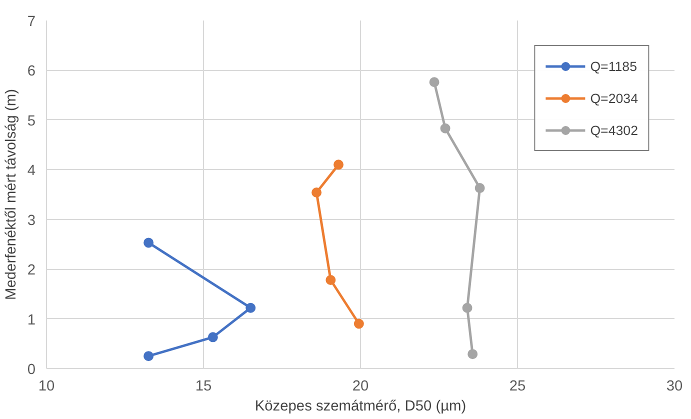 The width and height of the screenshot is (691, 419). I want to click on y-tick-label: 4, so click(31, 171).